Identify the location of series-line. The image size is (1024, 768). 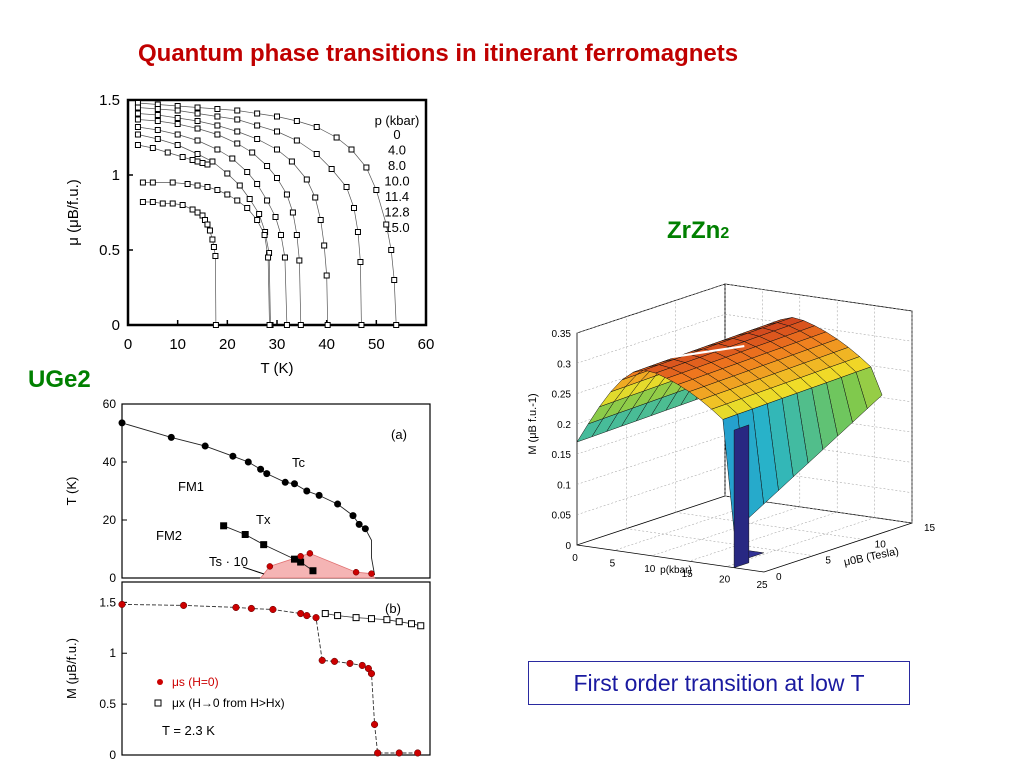
(249, 216).